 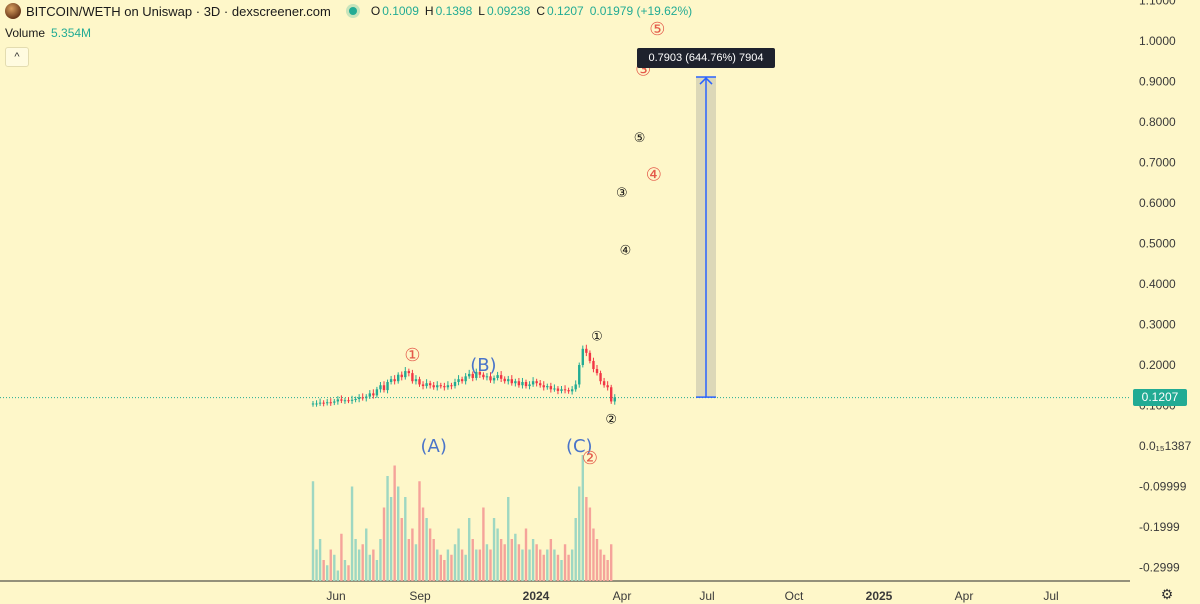 I want to click on x-tick-label: Apr, so click(x=964, y=596).